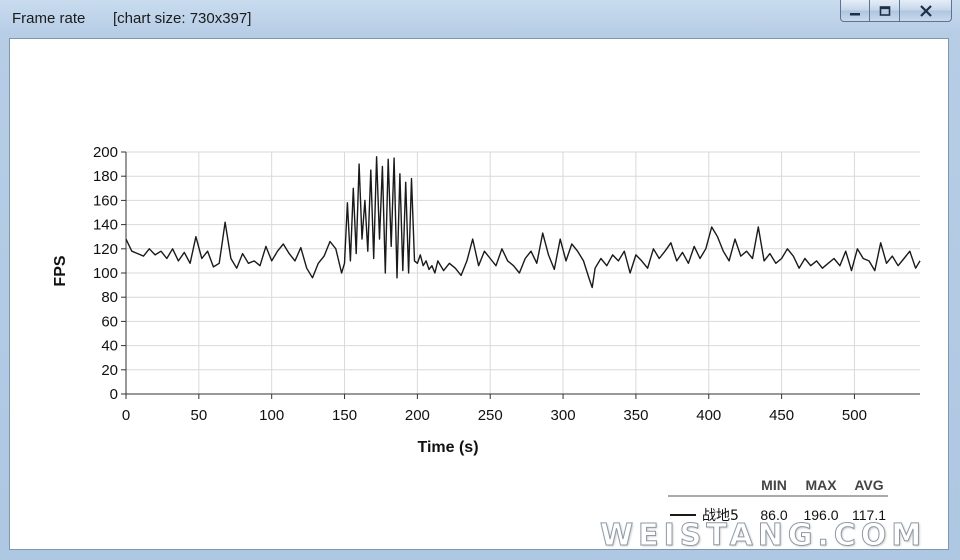 The width and height of the screenshot is (960, 560). Describe the element at coordinates (821, 485) in the screenshot. I see `legend-header-max: MAX` at that location.